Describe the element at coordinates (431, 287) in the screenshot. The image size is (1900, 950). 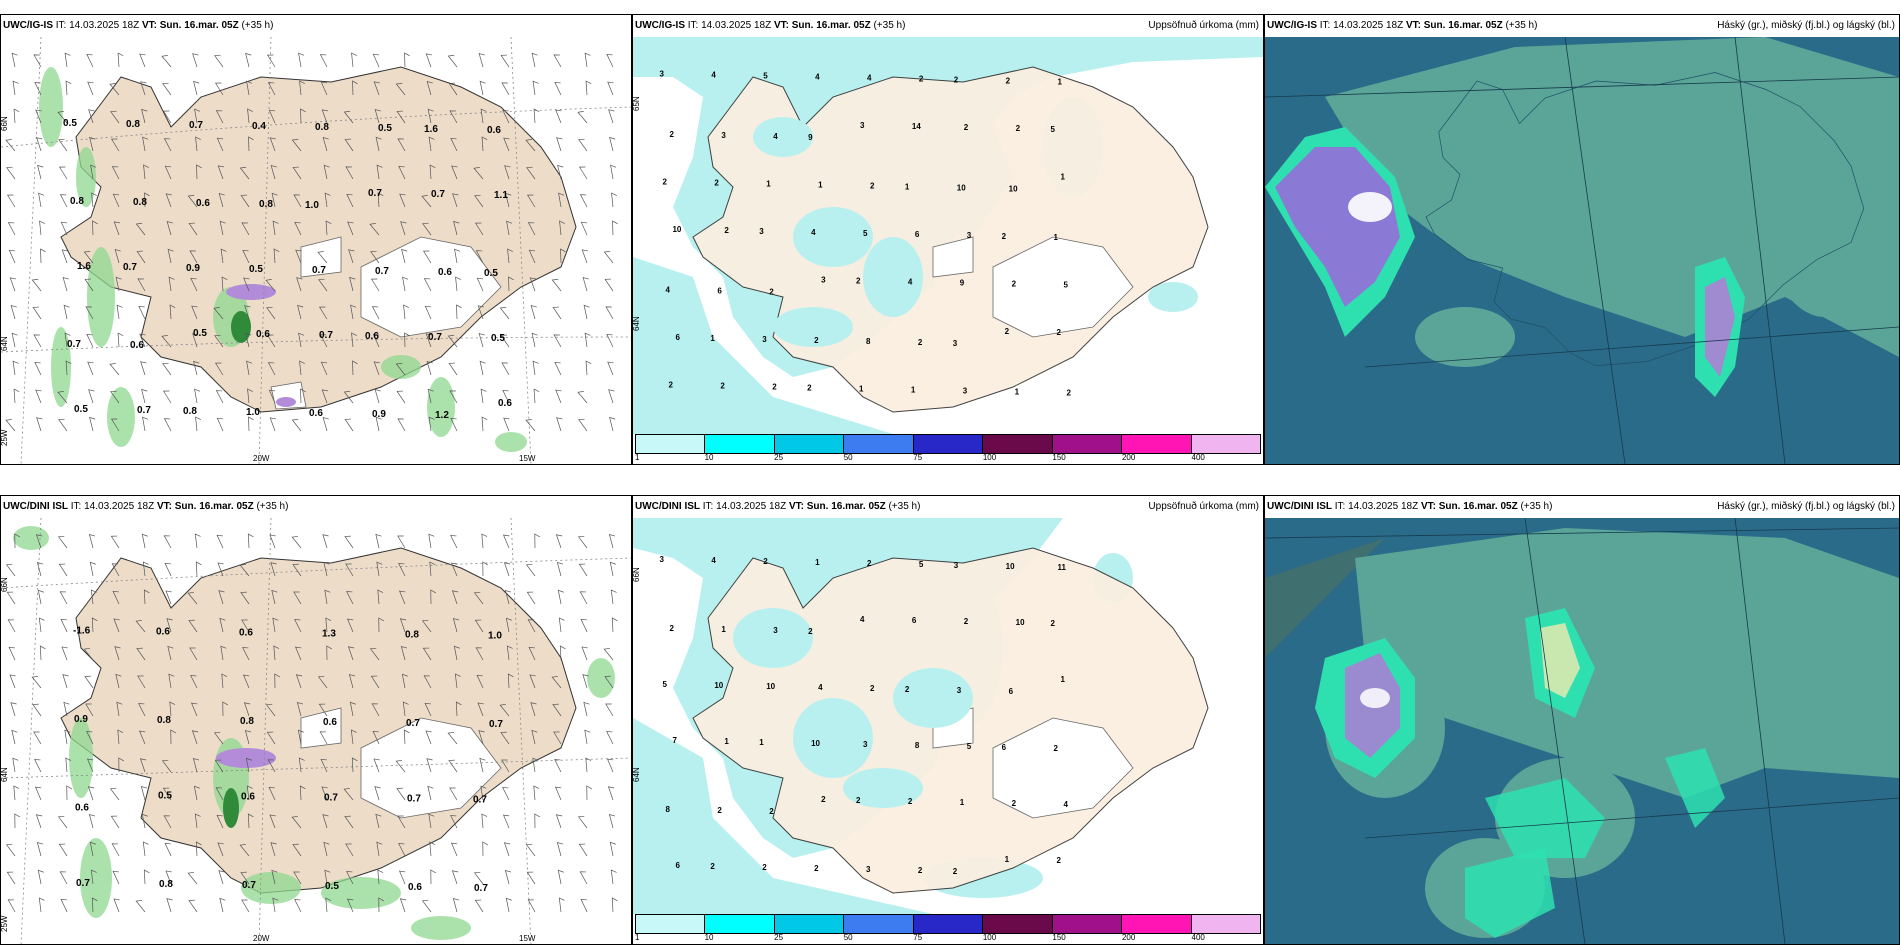
I see `glacier` at that location.